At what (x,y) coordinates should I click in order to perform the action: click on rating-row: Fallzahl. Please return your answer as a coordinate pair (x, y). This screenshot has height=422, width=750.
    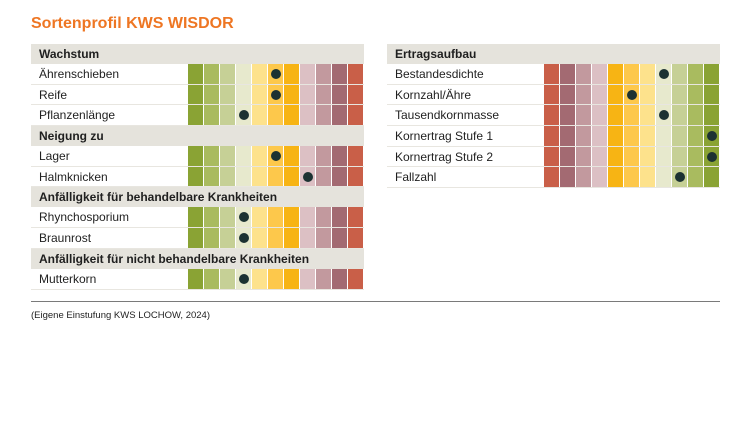
    Looking at the image, I should click on (553, 178).